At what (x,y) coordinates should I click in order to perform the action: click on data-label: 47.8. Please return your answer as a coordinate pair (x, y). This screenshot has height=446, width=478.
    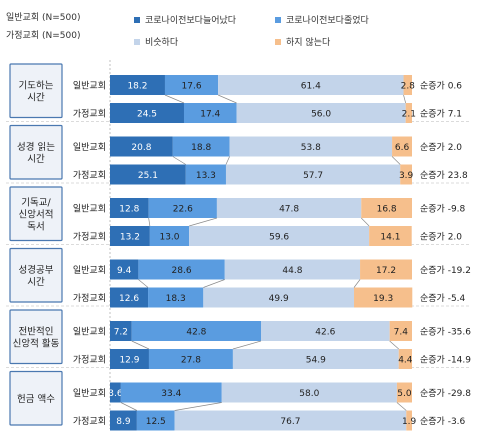
    Looking at the image, I should click on (289, 210).